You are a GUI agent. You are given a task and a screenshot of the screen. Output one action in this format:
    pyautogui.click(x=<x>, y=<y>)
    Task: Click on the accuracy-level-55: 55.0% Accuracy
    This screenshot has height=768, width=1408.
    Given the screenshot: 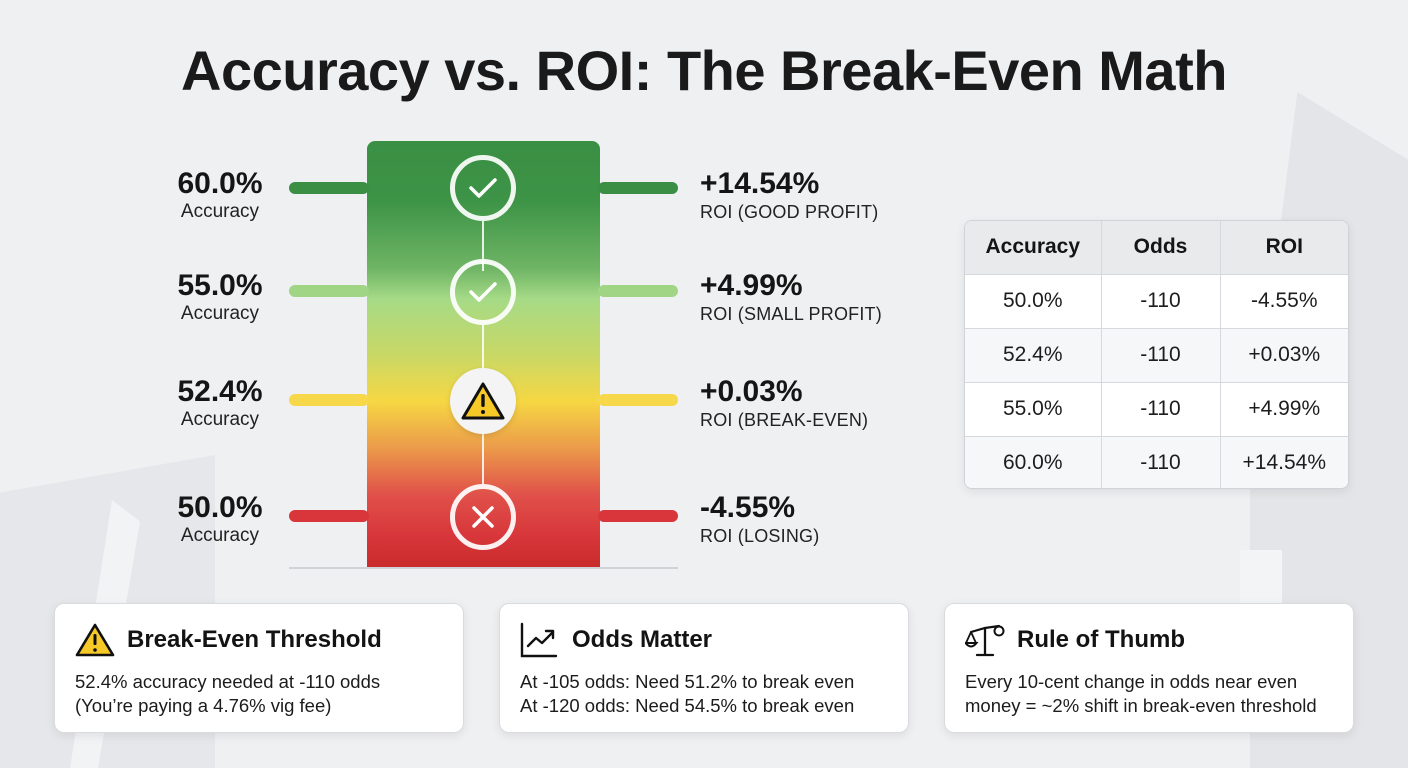 What is the action you would take?
    pyautogui.click(x=220, y=298)
    